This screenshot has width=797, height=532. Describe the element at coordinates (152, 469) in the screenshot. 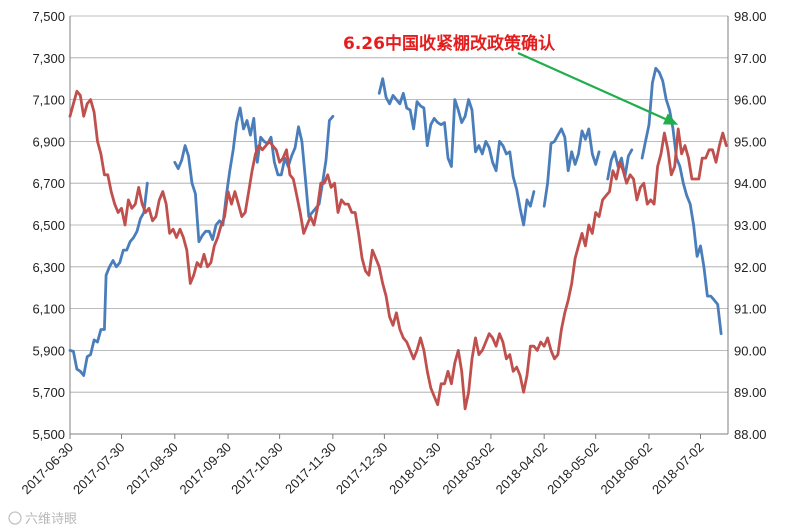

I see `x-tick-label: 2017-08-30` at that location.